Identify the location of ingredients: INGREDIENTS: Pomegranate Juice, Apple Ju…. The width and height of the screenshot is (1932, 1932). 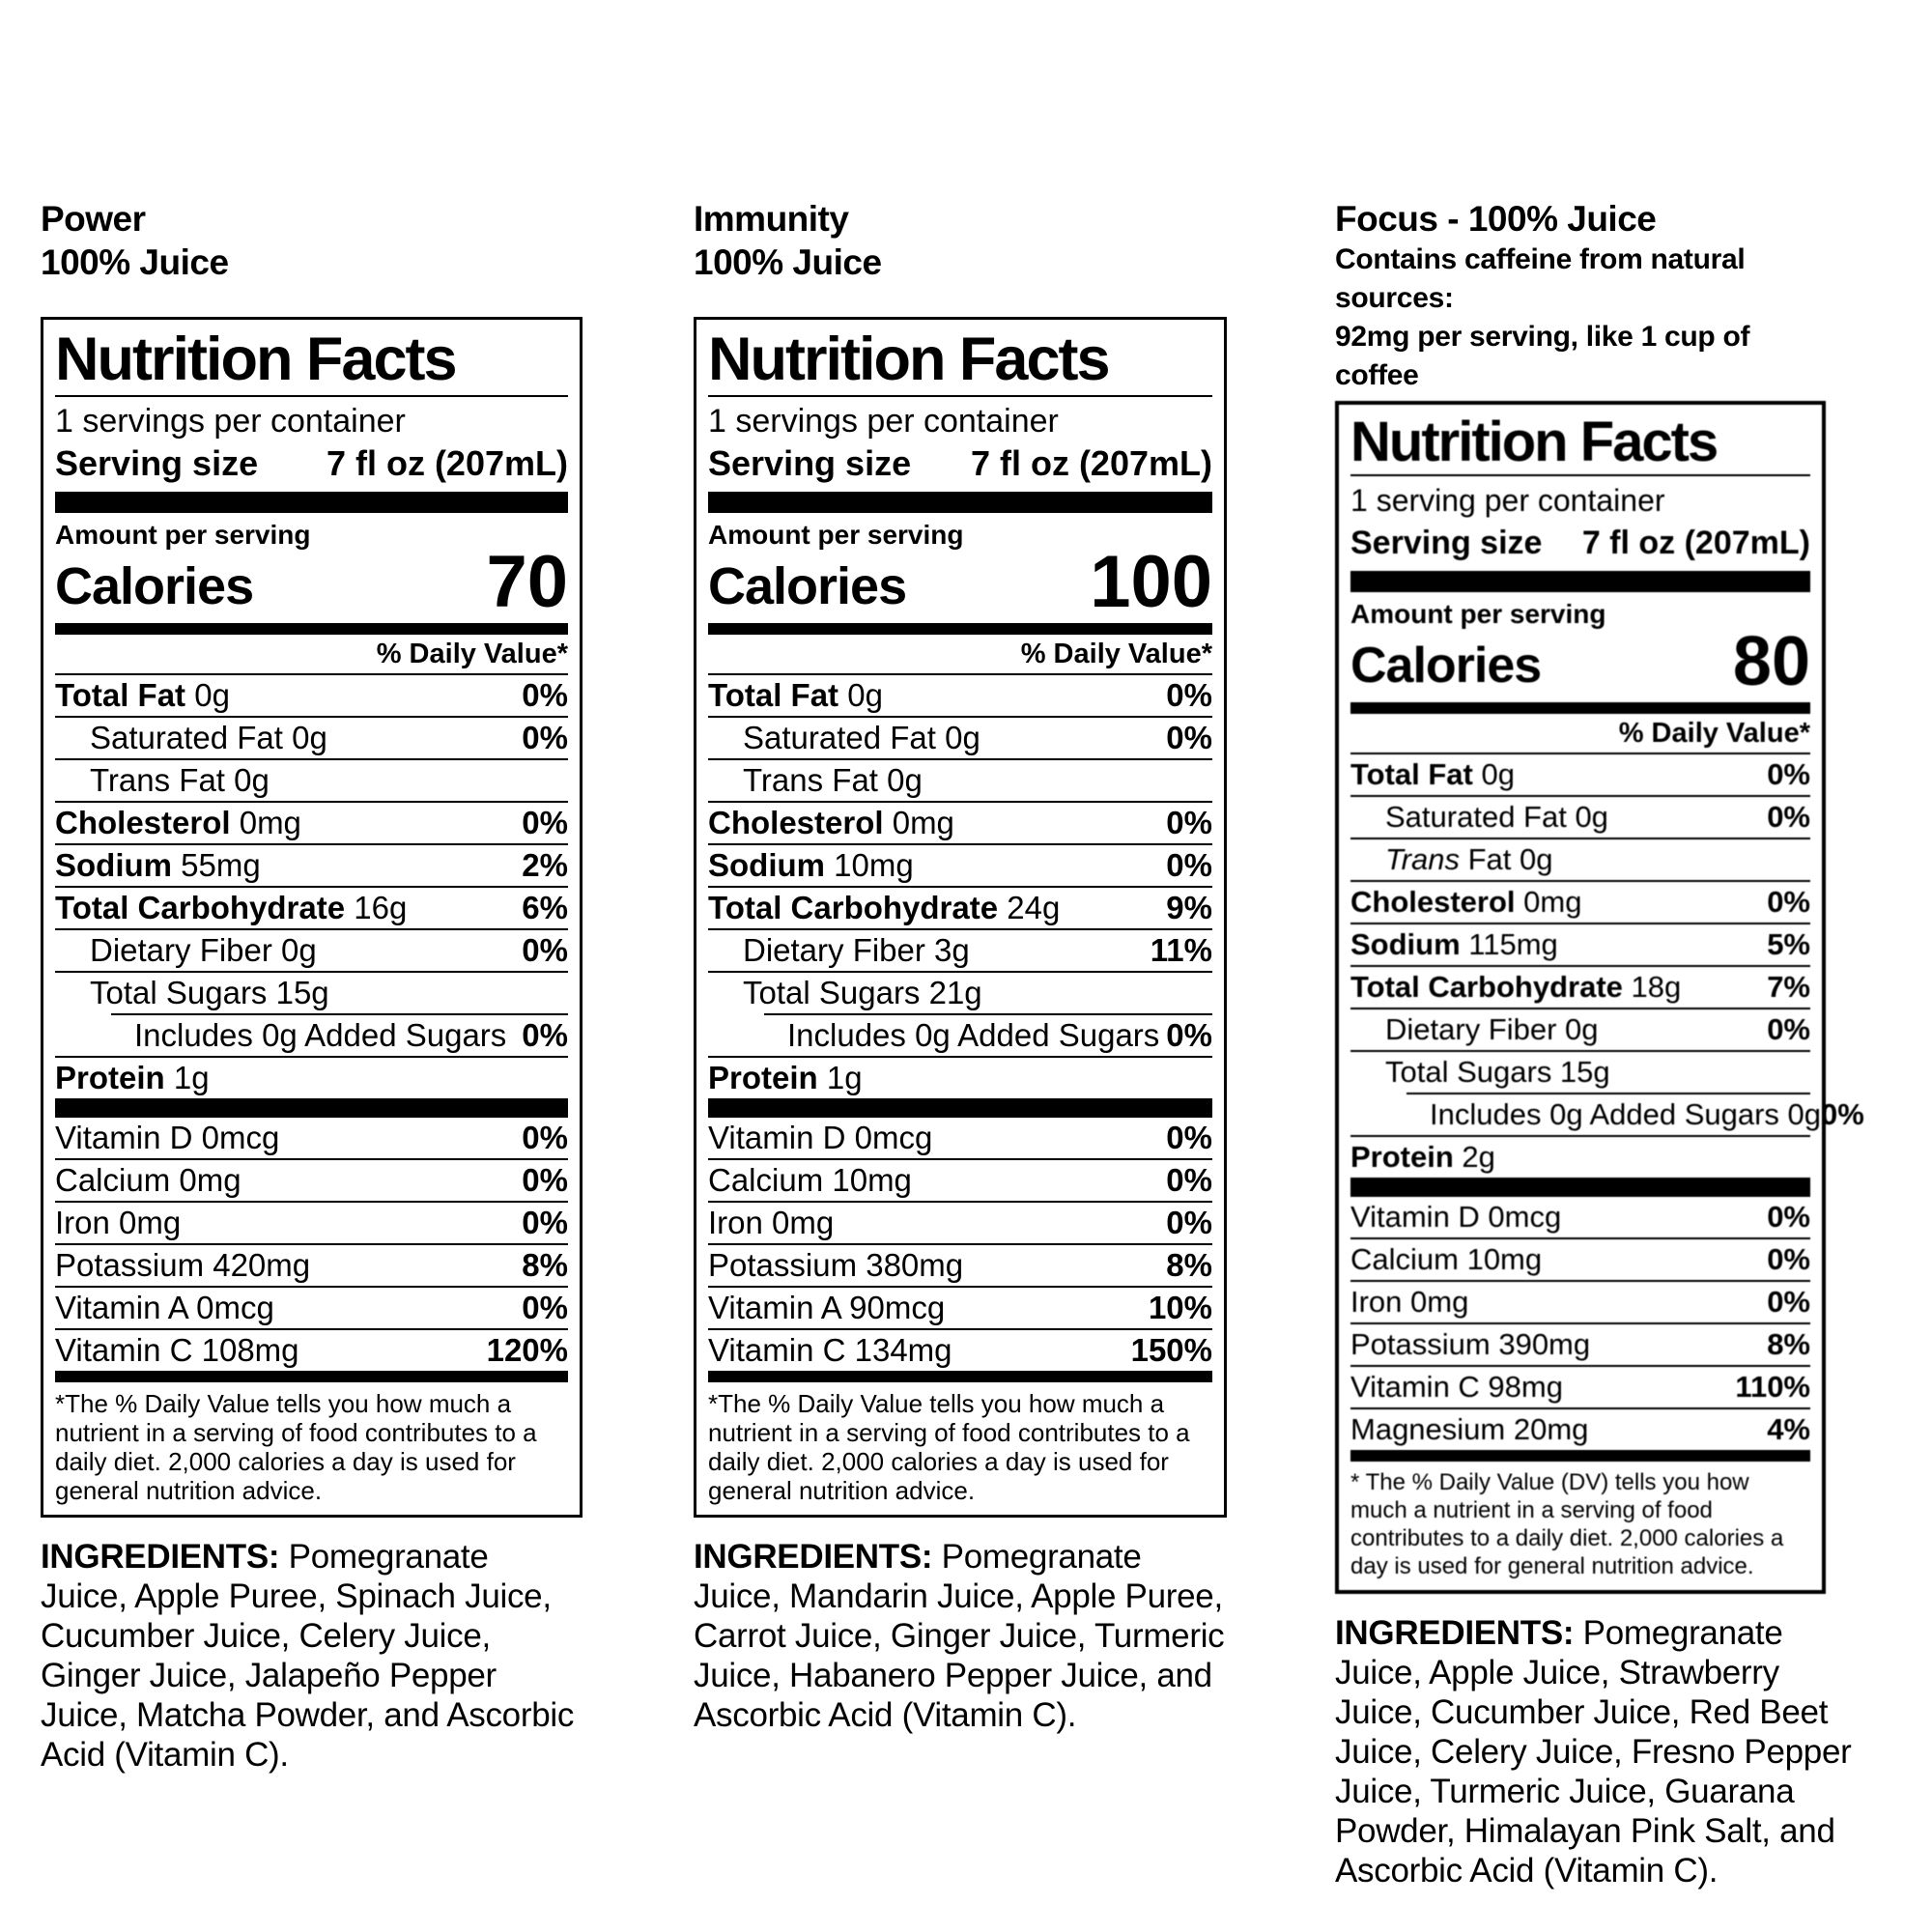
(1603, 1751).